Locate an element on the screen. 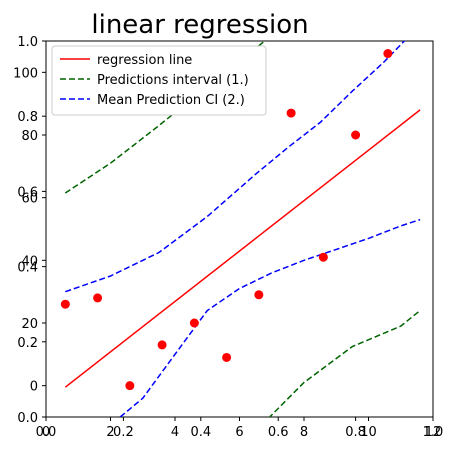 This screenshot has width=454, height=451. x-tick-label: 0 is located at coordinates (46, 432).